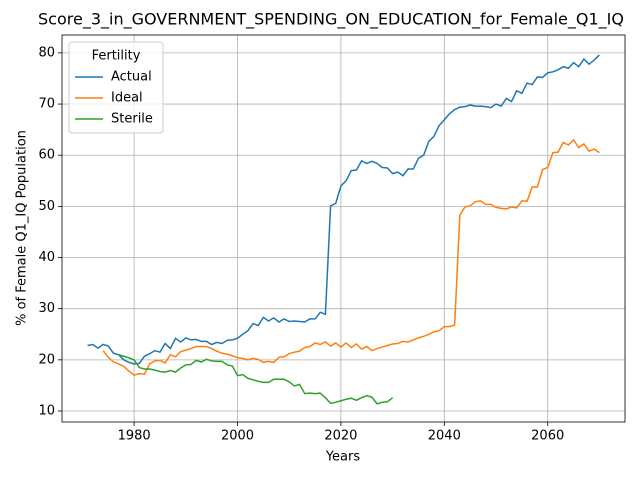  What do you see at coordinates (343, 457) in the screenshot?
I see `x-axis-label: Years` at bounding box center [343, 457].